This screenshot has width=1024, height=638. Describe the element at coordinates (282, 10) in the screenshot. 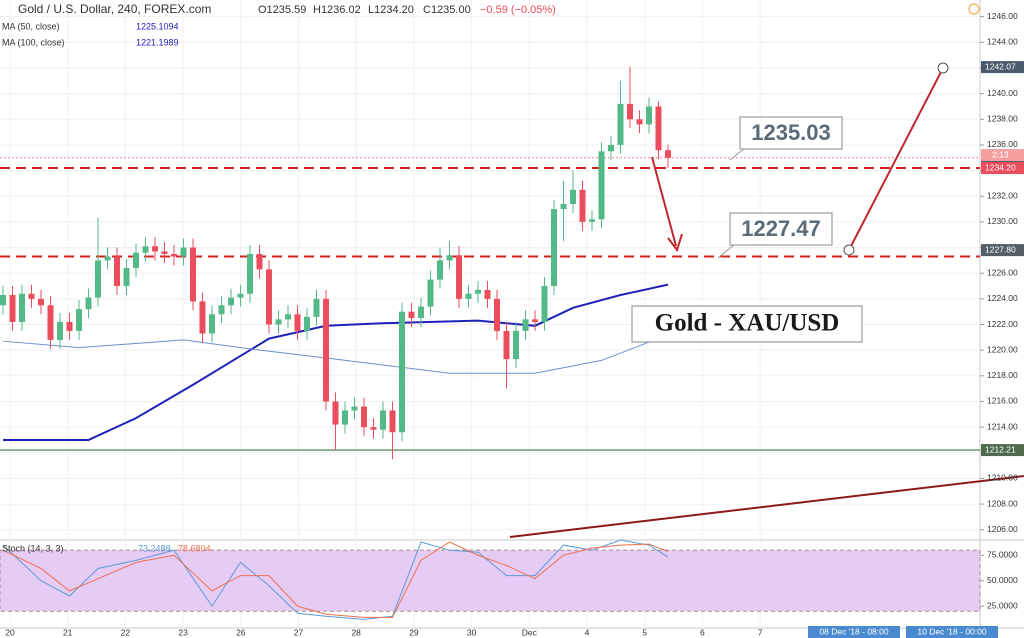

I see `quote-open: O1235.59` at that location.